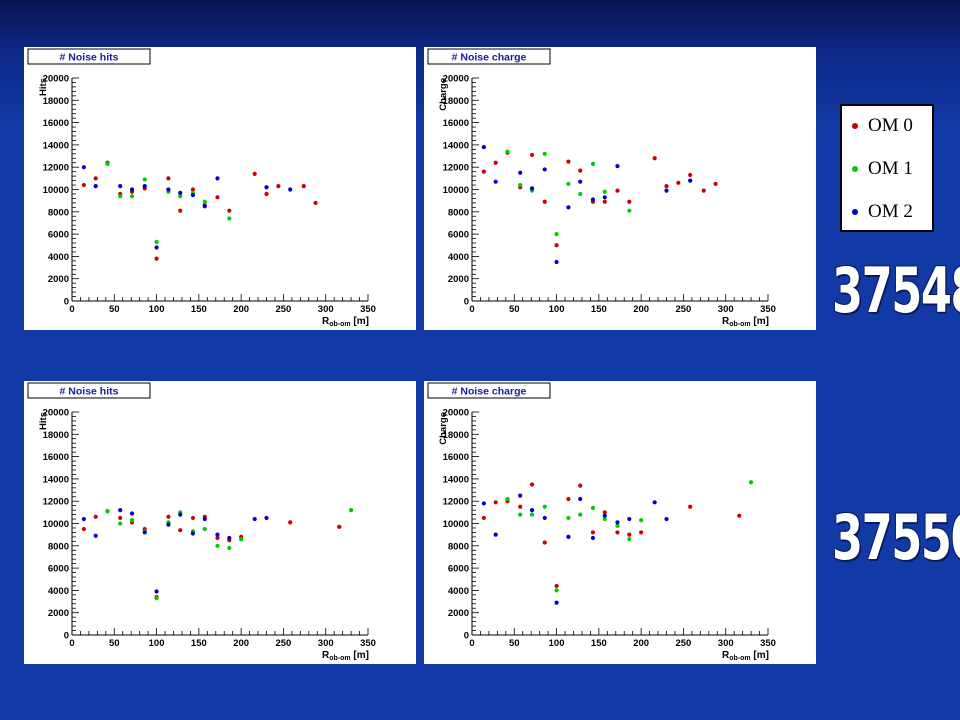 This screenshot has width=960, height=720. I want to click on y-tick-label: 4000, so click(458, 257).